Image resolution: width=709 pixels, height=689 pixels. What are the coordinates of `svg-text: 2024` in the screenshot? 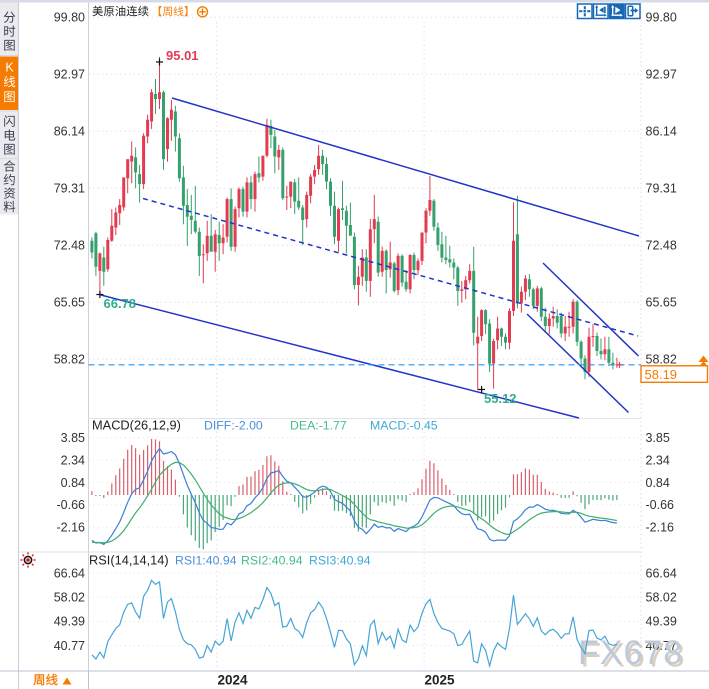 It's located at (233, 680).